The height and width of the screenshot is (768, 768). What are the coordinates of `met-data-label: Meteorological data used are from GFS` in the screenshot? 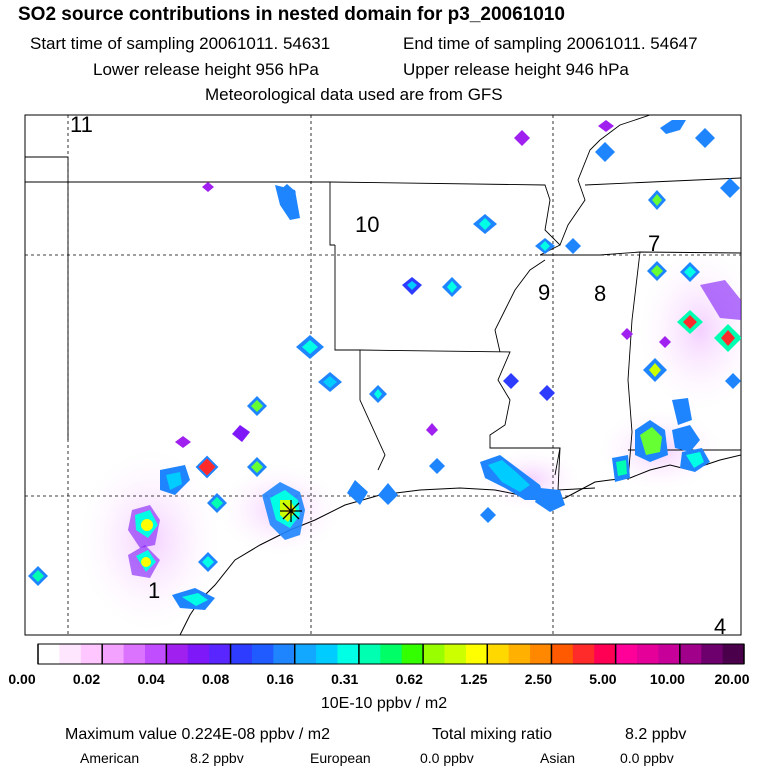 It's located at (354, 94).